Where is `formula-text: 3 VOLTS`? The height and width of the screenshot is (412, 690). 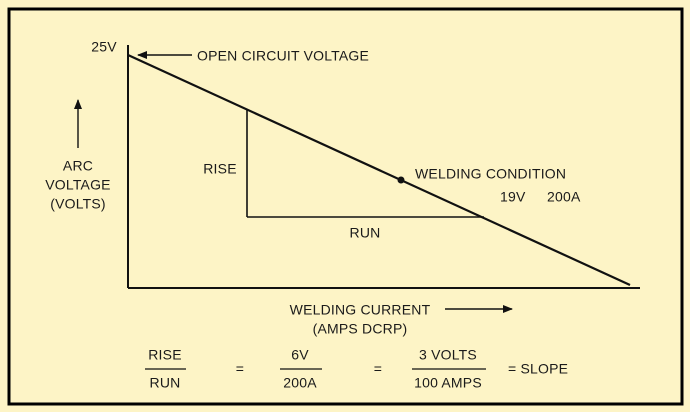
formula-text: 3 VOLTS is located at coordinates (448, 355).